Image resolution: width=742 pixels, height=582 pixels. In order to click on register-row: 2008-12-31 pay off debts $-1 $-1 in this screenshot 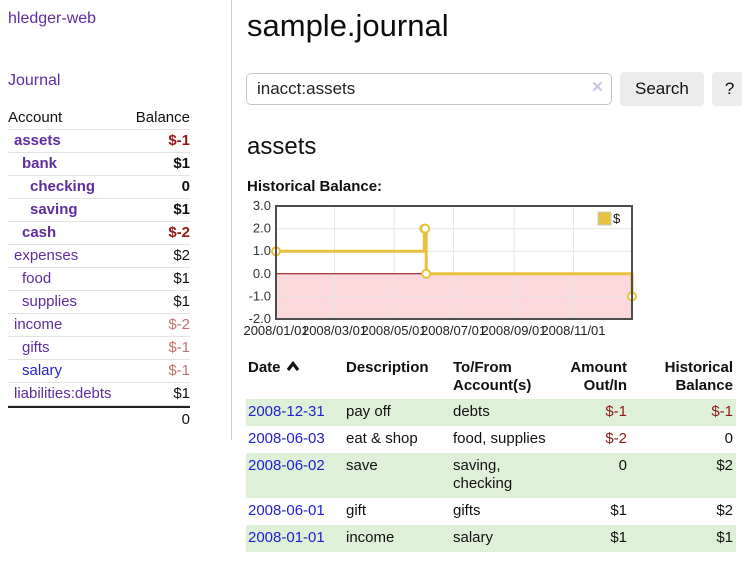, I will do `click(491, 412)`.